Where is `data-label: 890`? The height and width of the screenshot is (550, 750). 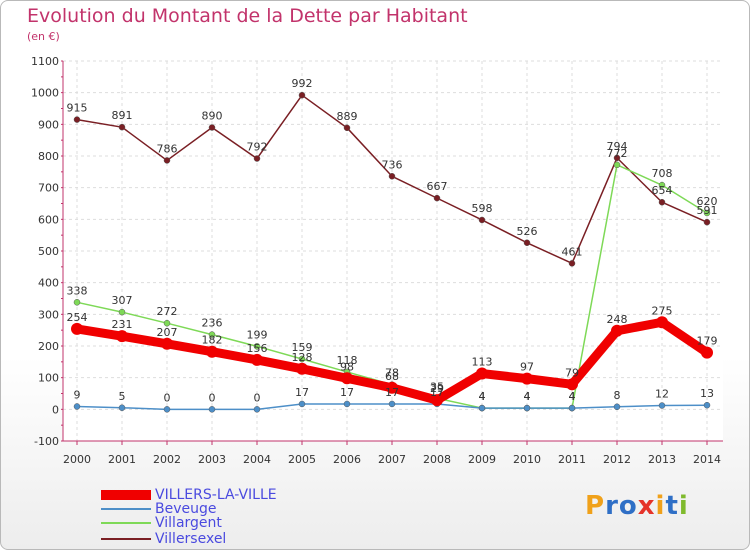 data-label: 890 is located at coordinates (212, 116).